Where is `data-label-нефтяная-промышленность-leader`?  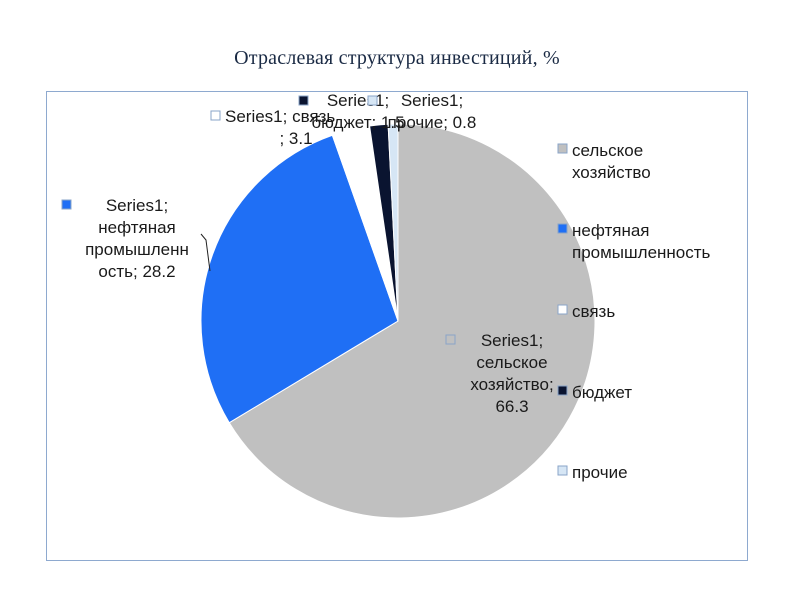 data-label-нефтяная-промышленность-leader is located at coordinates (205, 252).